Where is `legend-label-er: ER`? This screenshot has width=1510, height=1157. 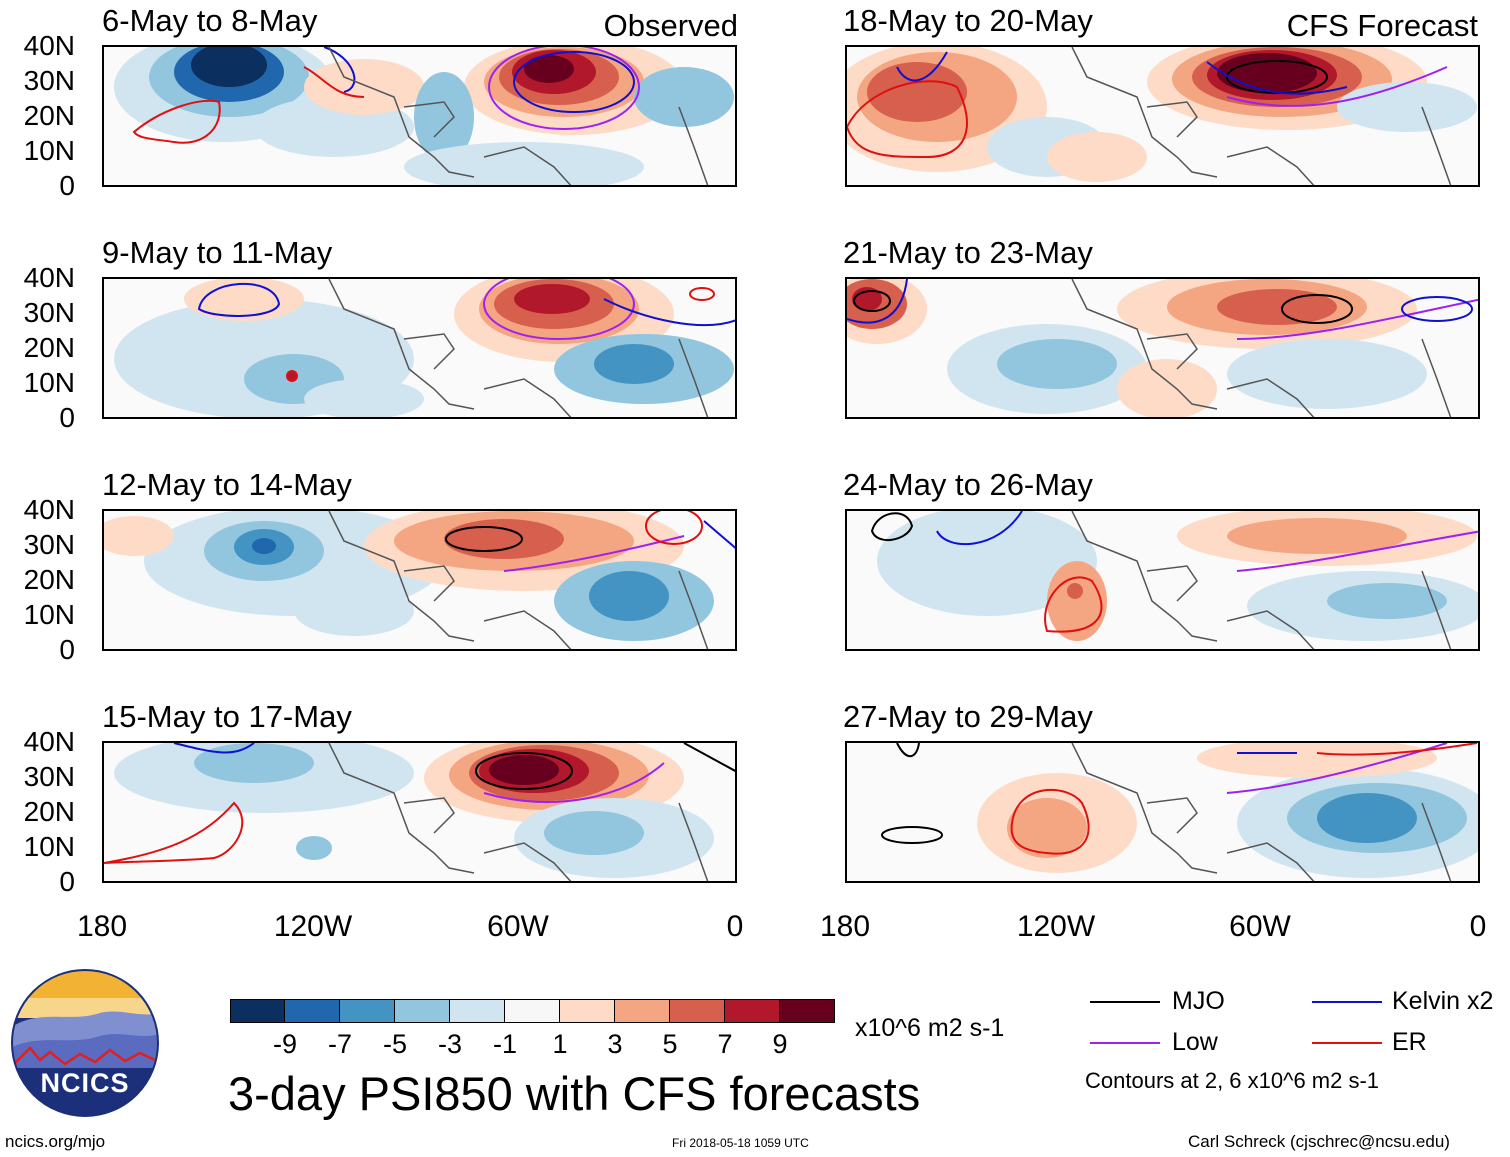 legend-label-er: ER is located at coordinates (1409, 1042).